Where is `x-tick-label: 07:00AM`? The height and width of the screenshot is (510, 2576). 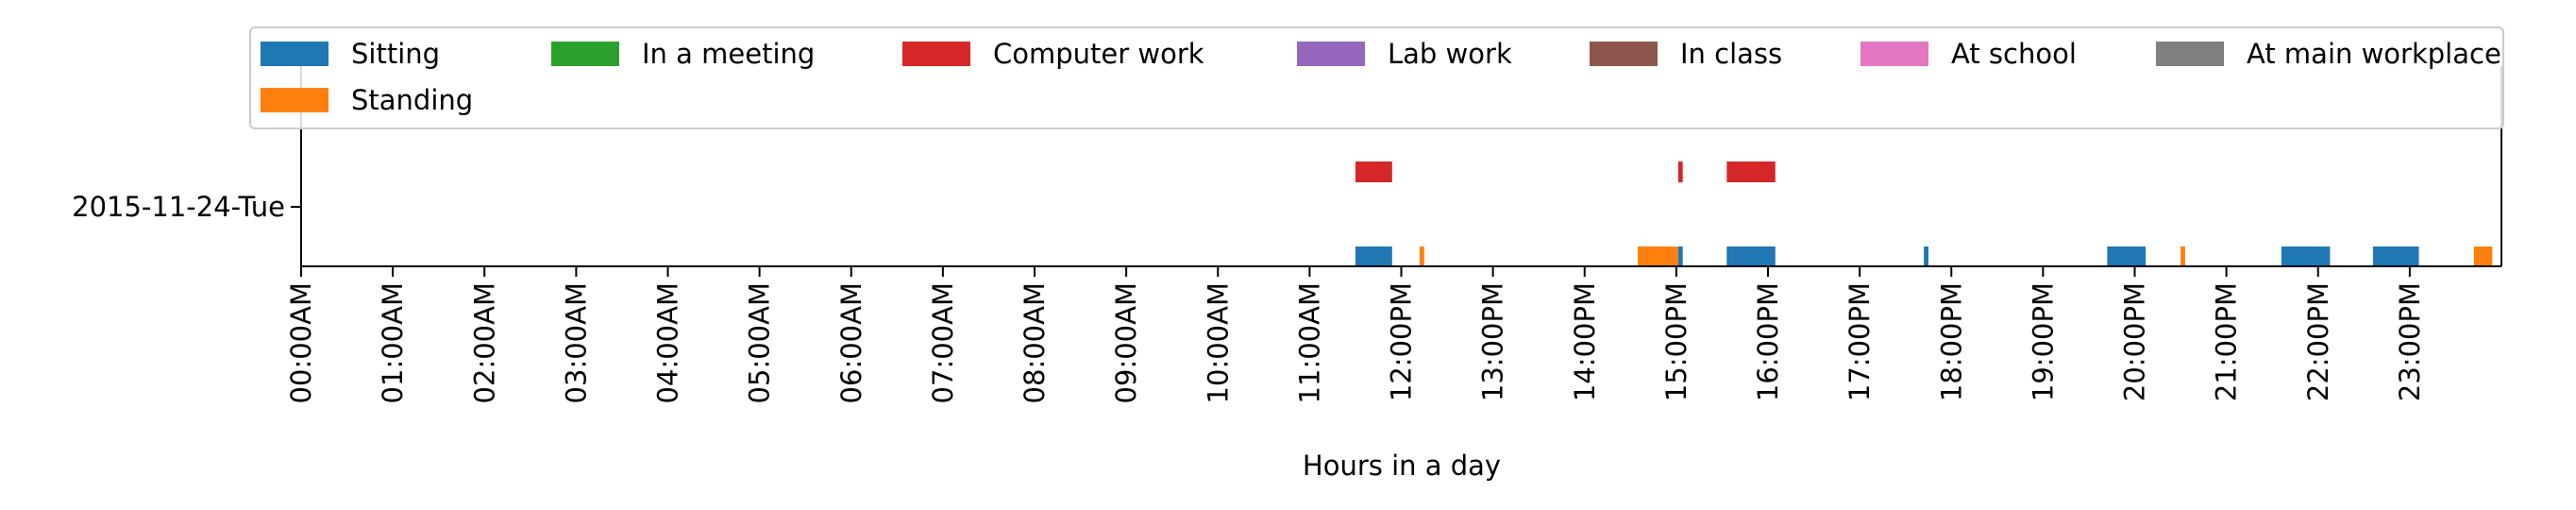 x-tick-label: 07:00AM is located at coordinates (943, 342).